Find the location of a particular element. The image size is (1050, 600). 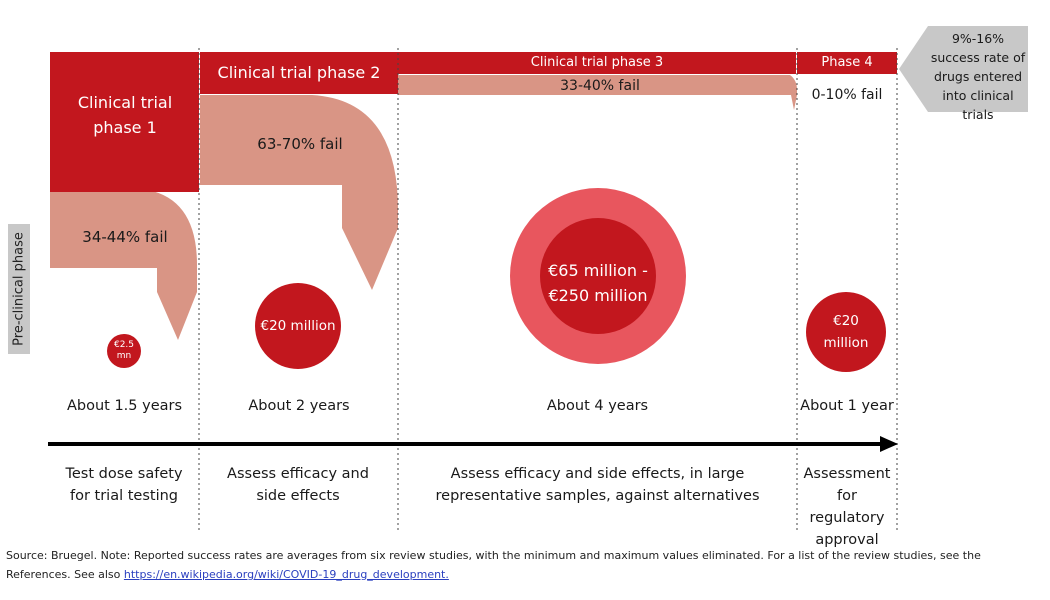

phase3-title: Clinical trial phase 3 is located at coordinates (597, 62).